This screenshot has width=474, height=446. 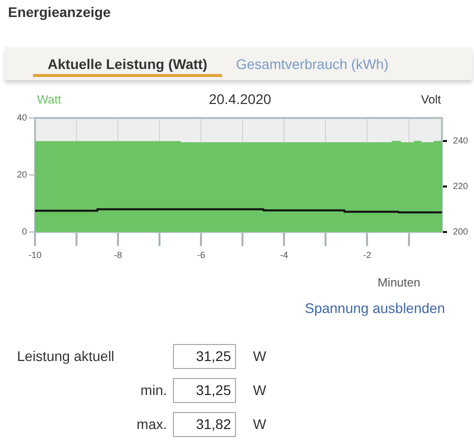 What do you see at coordinates (312, 64) in the screenshot?
I see `text: Gesamtverbrauch (kWh)` at bounding box center [312, 64].